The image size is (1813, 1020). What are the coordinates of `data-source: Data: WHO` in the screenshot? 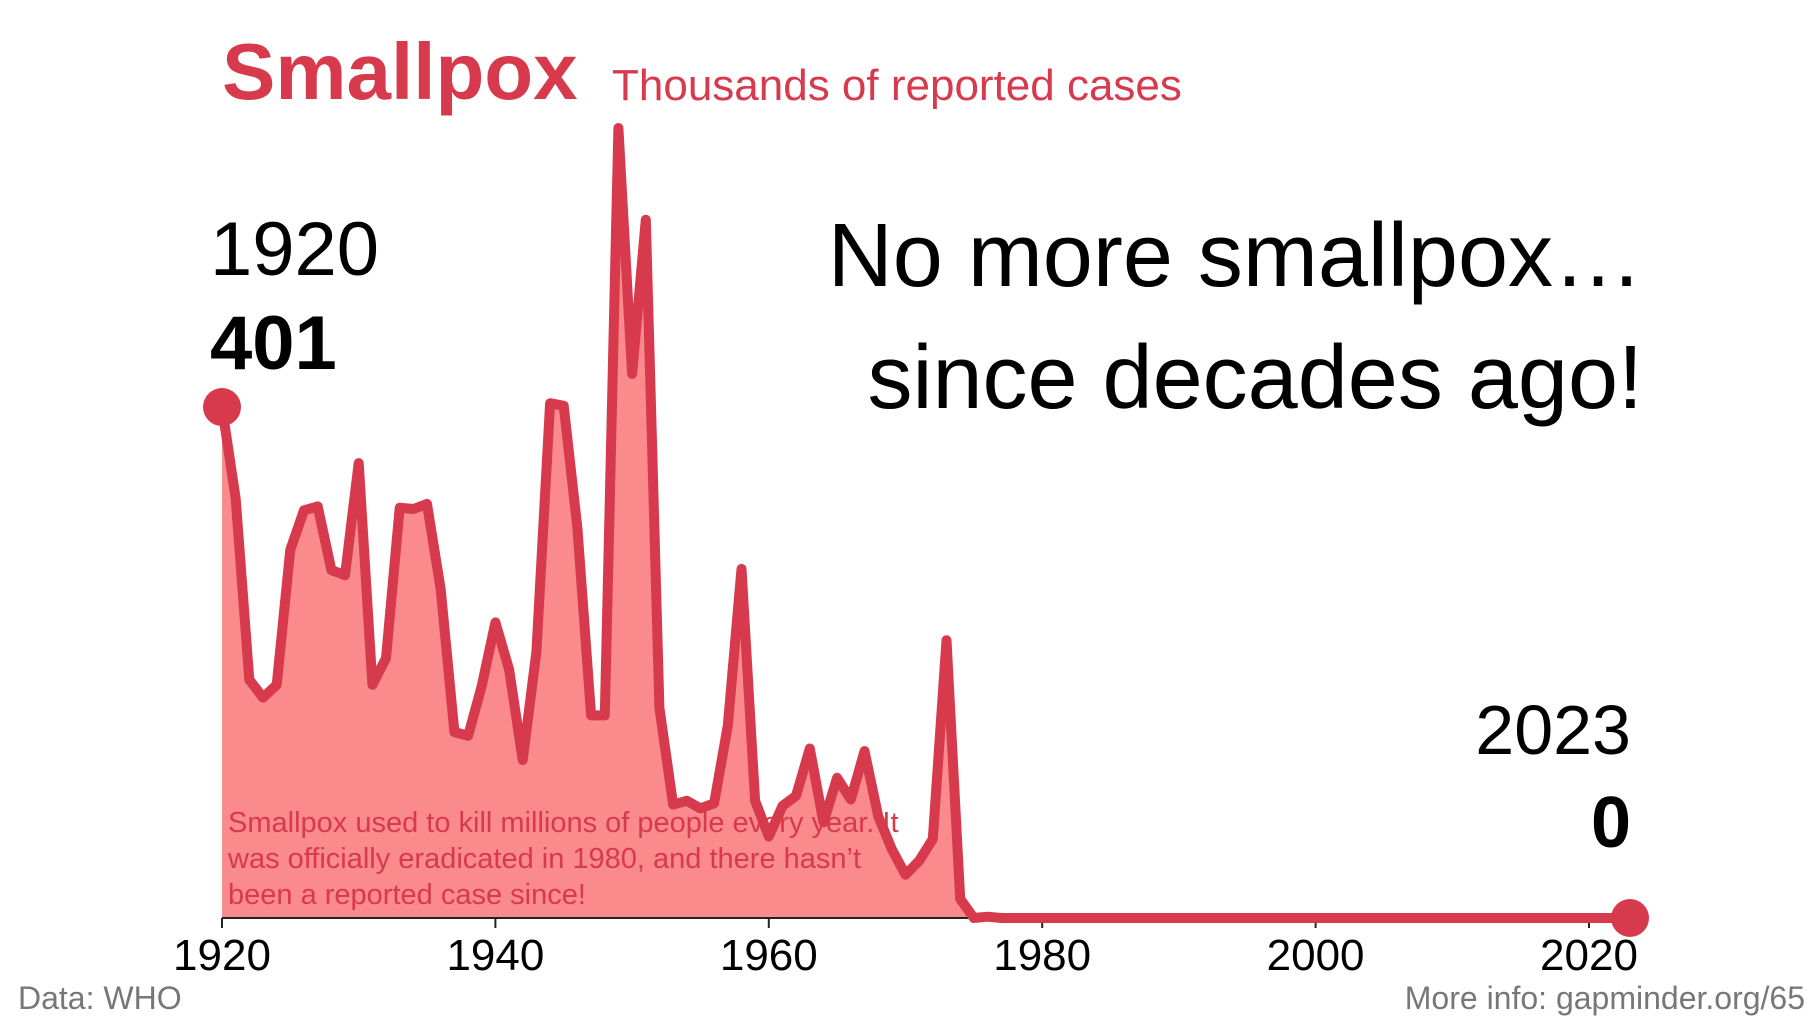 It's located at (100, 998).